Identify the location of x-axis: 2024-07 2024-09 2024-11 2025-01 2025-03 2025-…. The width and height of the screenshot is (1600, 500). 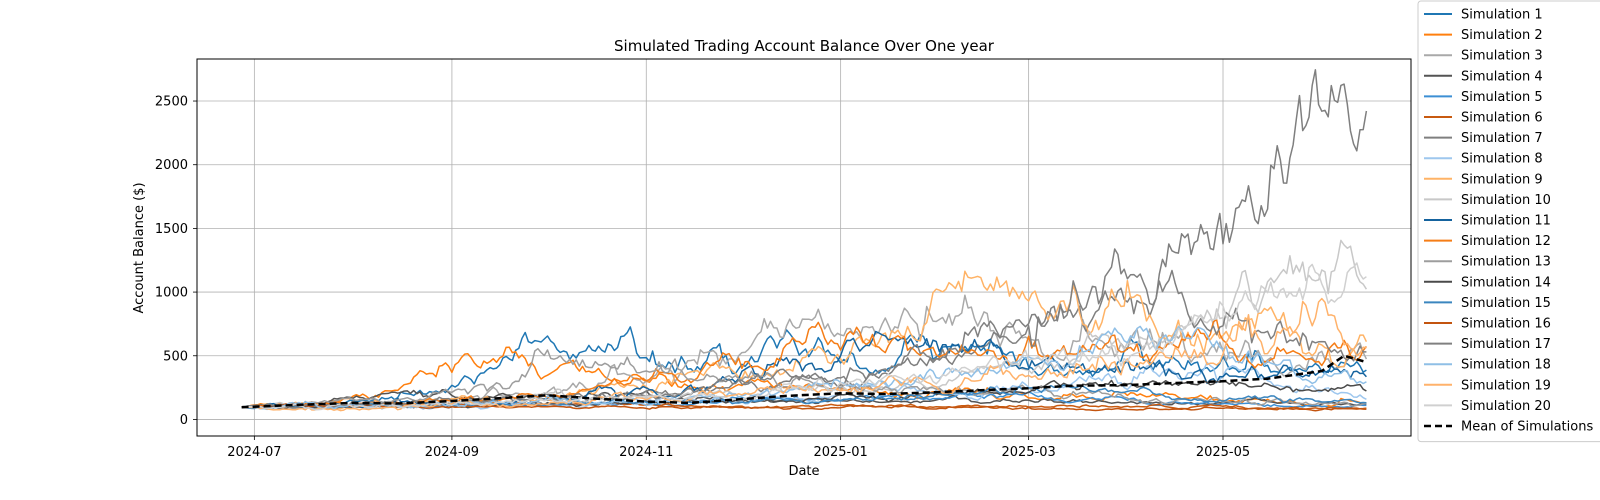
(738, 448).